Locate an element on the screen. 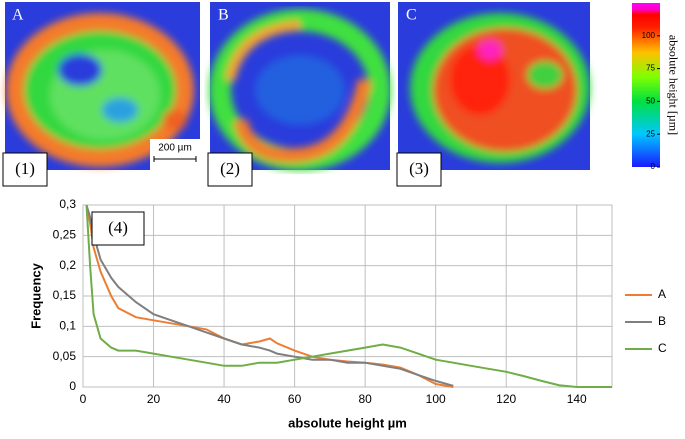 Image resolution: width=685 pixels, height=439 pixels. panel-number: (3) is located at coordinates (419, 168).